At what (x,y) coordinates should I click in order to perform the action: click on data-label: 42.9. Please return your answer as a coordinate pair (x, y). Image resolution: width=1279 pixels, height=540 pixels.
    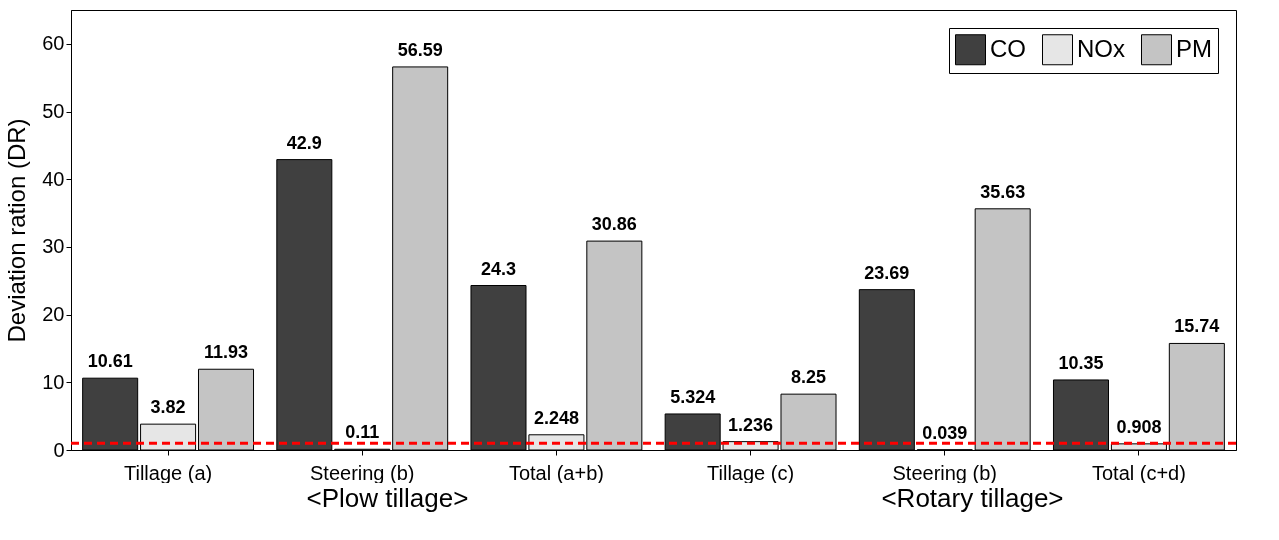
    Looking at the image, I should click on (304, 142).